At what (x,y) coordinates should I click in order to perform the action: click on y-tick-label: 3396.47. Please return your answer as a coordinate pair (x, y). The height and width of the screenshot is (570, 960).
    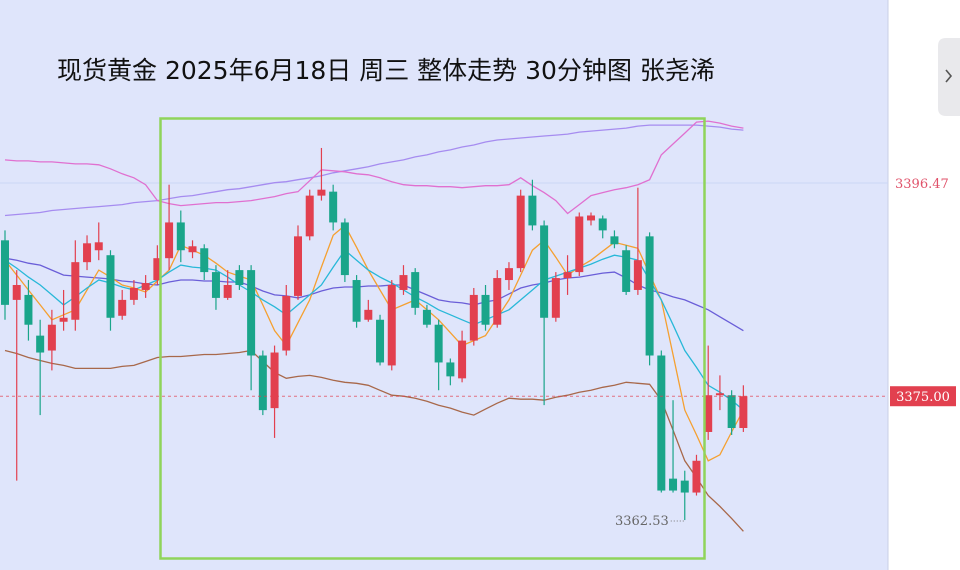
    Looking at the image, I should click on (922, 184).